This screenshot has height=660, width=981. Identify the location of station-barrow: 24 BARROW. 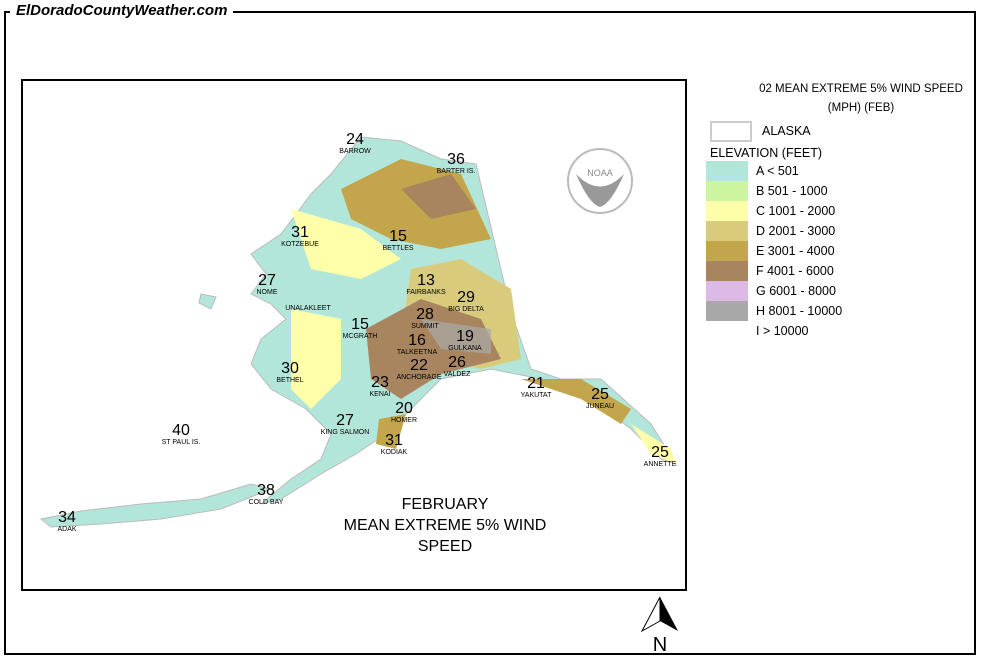
(355, 143).